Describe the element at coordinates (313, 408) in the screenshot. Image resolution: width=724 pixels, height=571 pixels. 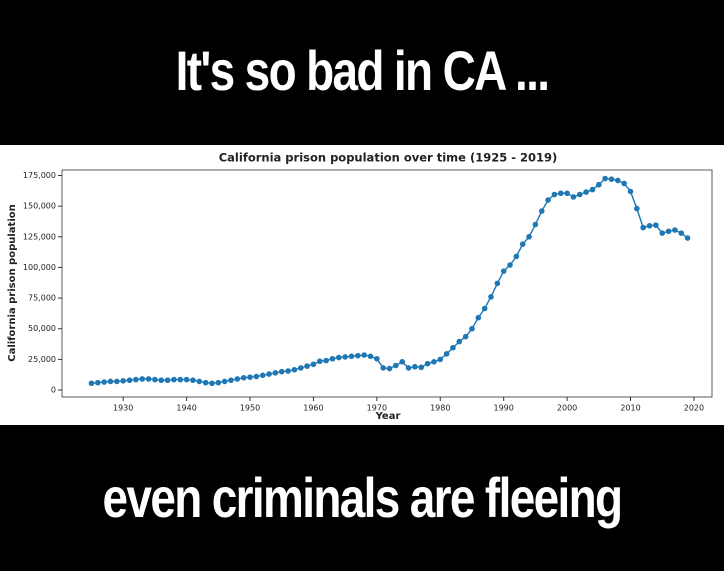
I see `x-tick-label: 1960` at that location.